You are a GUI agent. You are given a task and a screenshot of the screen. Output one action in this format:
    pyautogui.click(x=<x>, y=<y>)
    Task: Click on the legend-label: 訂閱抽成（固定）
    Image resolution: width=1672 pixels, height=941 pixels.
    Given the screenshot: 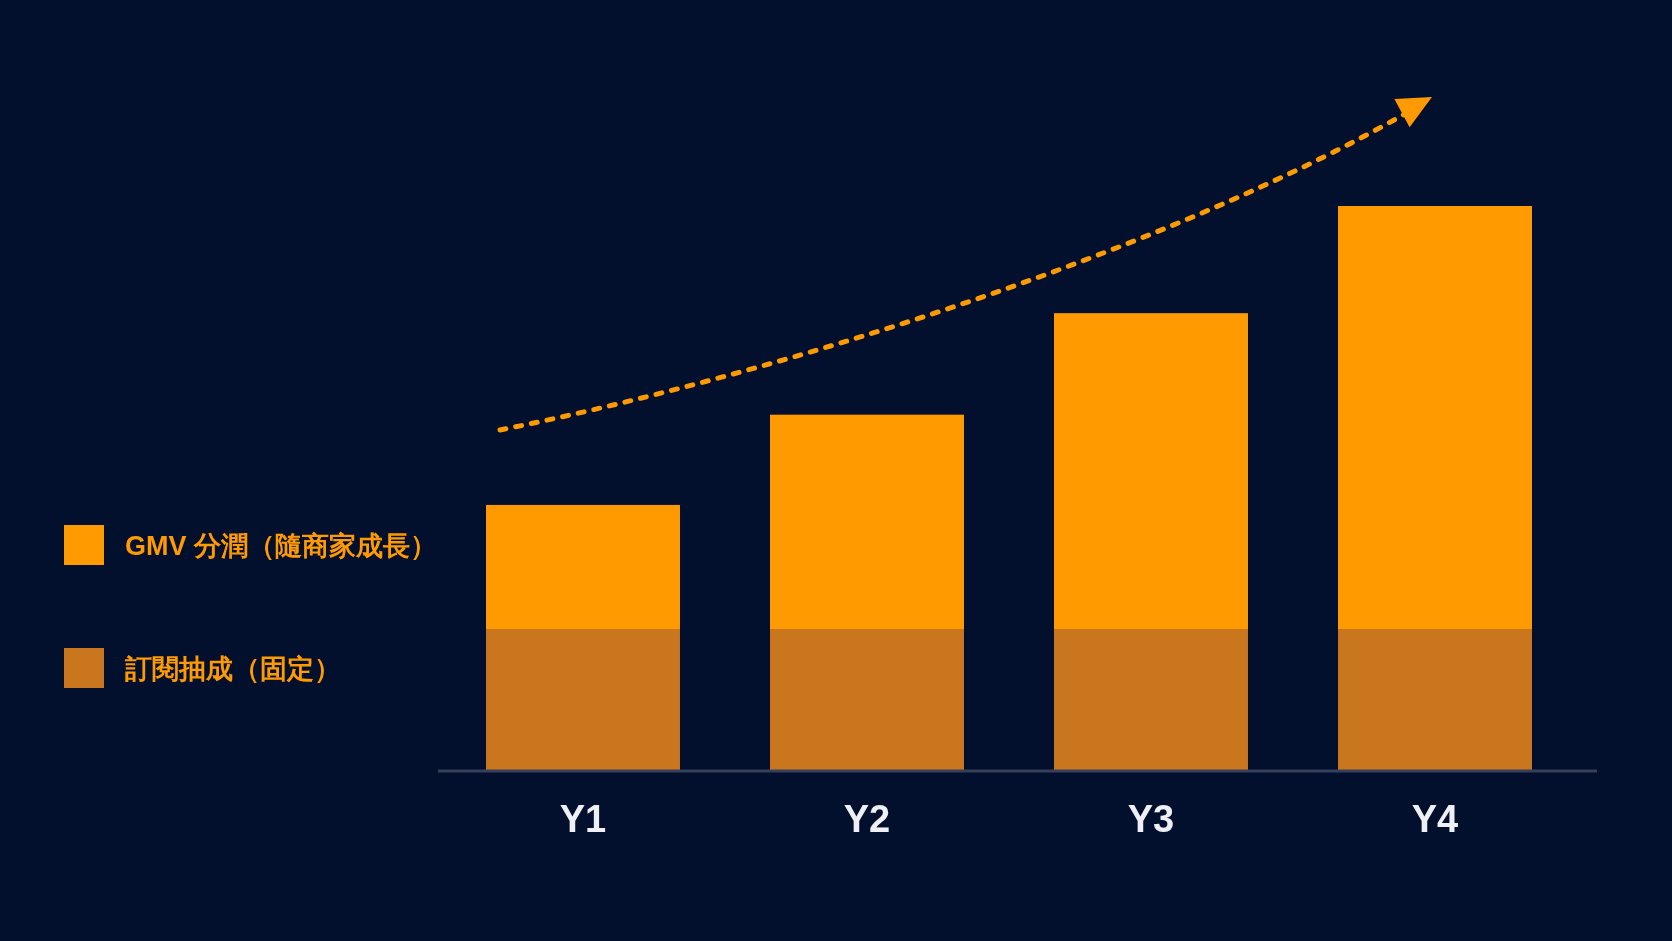 What is the action you would take?
    pyautogui.click(x=233, y=669)
    